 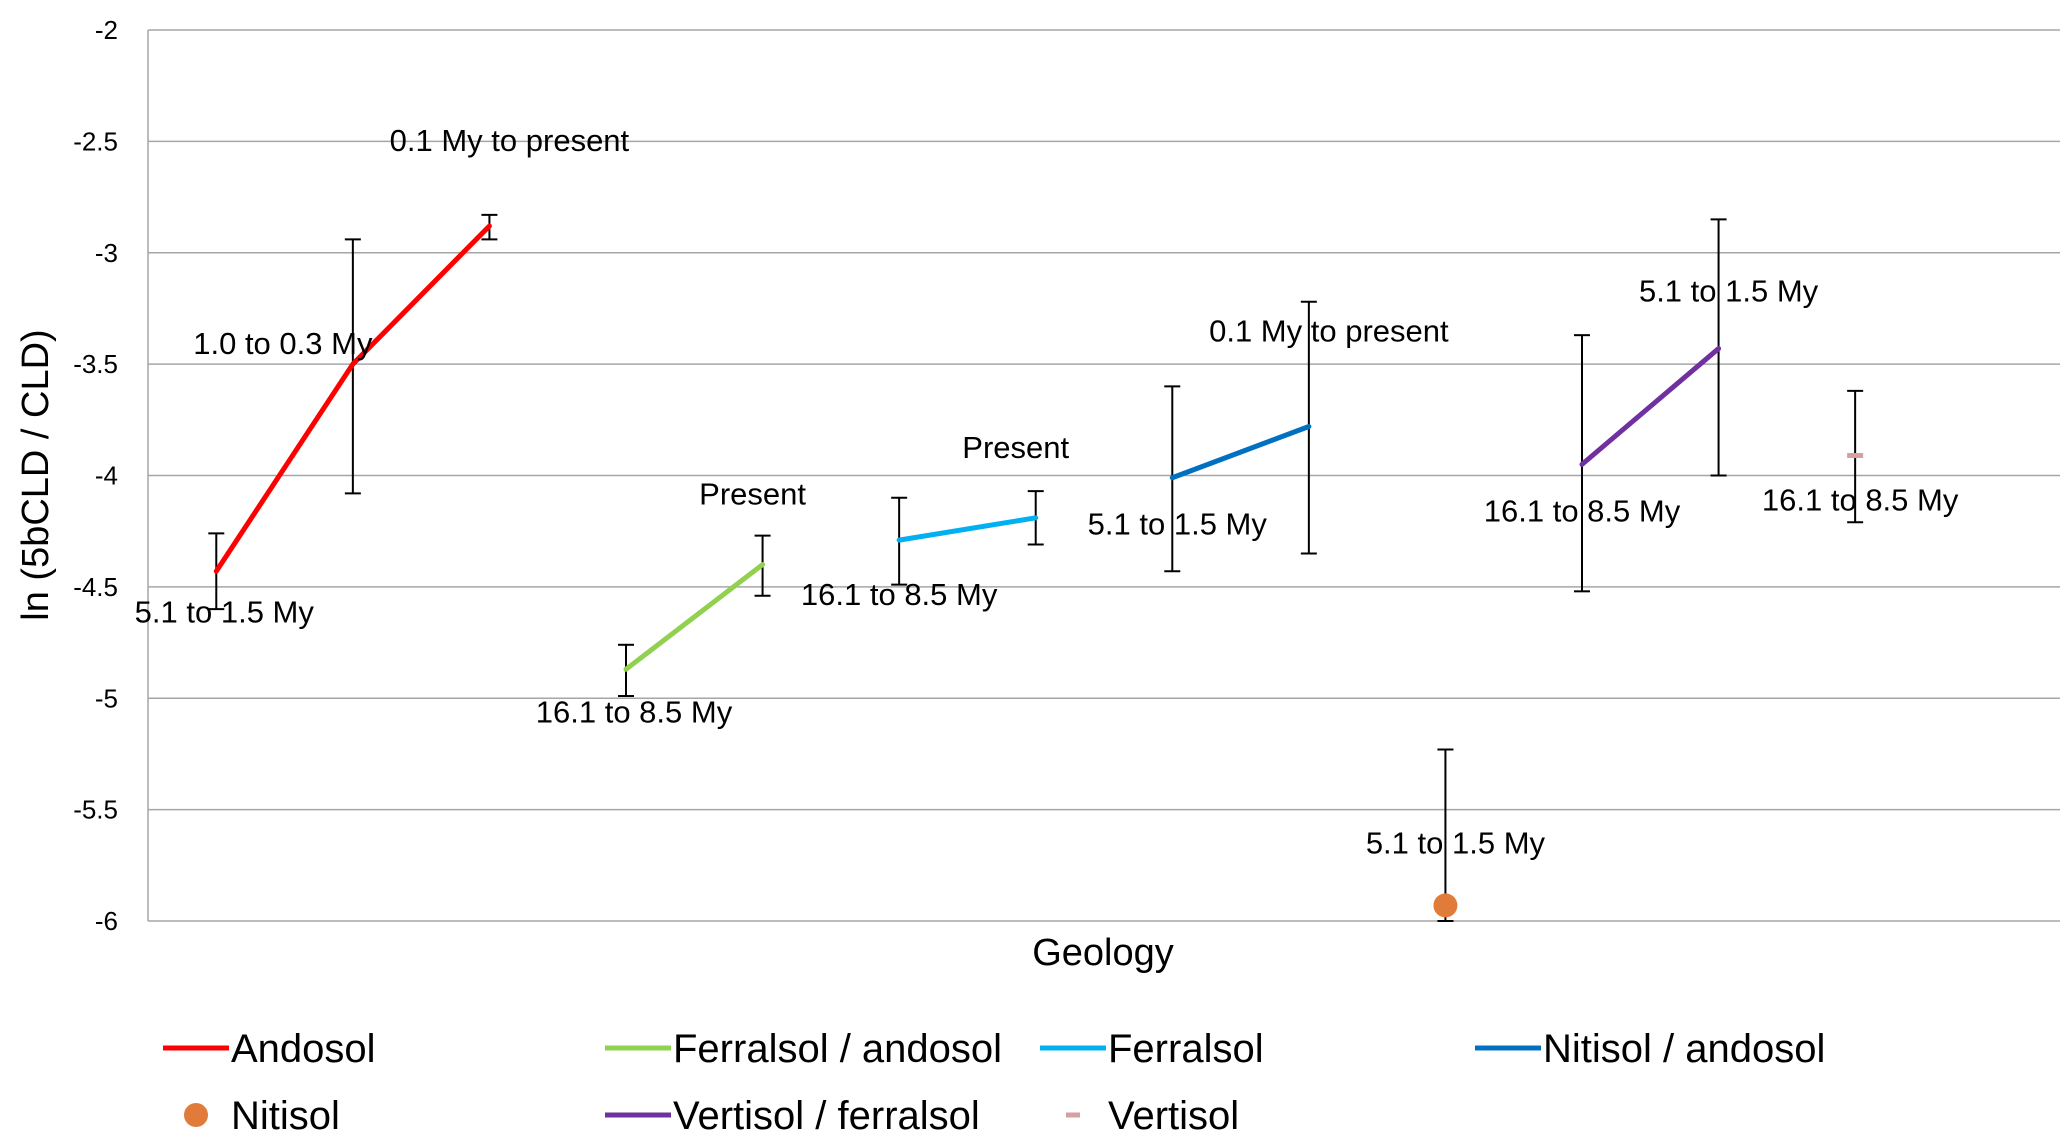 I want to click on legend-label: Andosol, so click(x=303, y=1049).